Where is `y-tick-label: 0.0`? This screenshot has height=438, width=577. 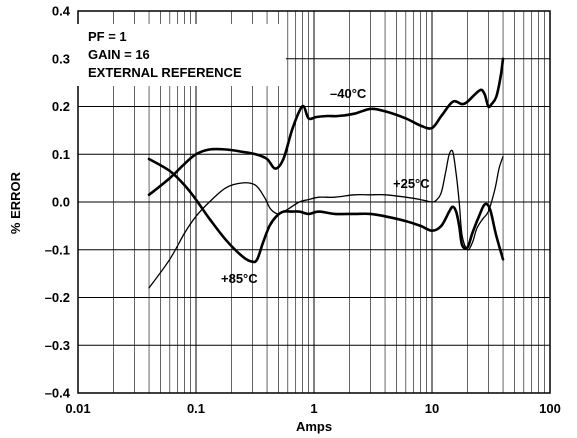 y-tick-label: 0.0 is located at coordinates (61, 202).